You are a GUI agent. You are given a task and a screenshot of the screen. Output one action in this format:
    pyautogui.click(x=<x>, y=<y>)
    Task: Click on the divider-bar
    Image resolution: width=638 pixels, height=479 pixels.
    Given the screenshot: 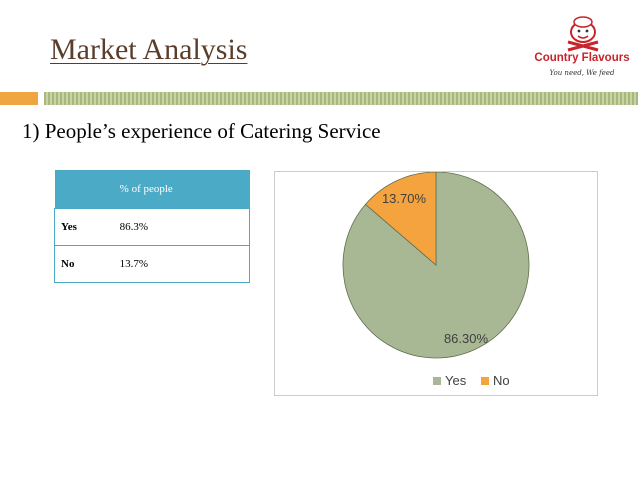 What is the action you would take?
    pyautogui.click(x=341, y=98)
    